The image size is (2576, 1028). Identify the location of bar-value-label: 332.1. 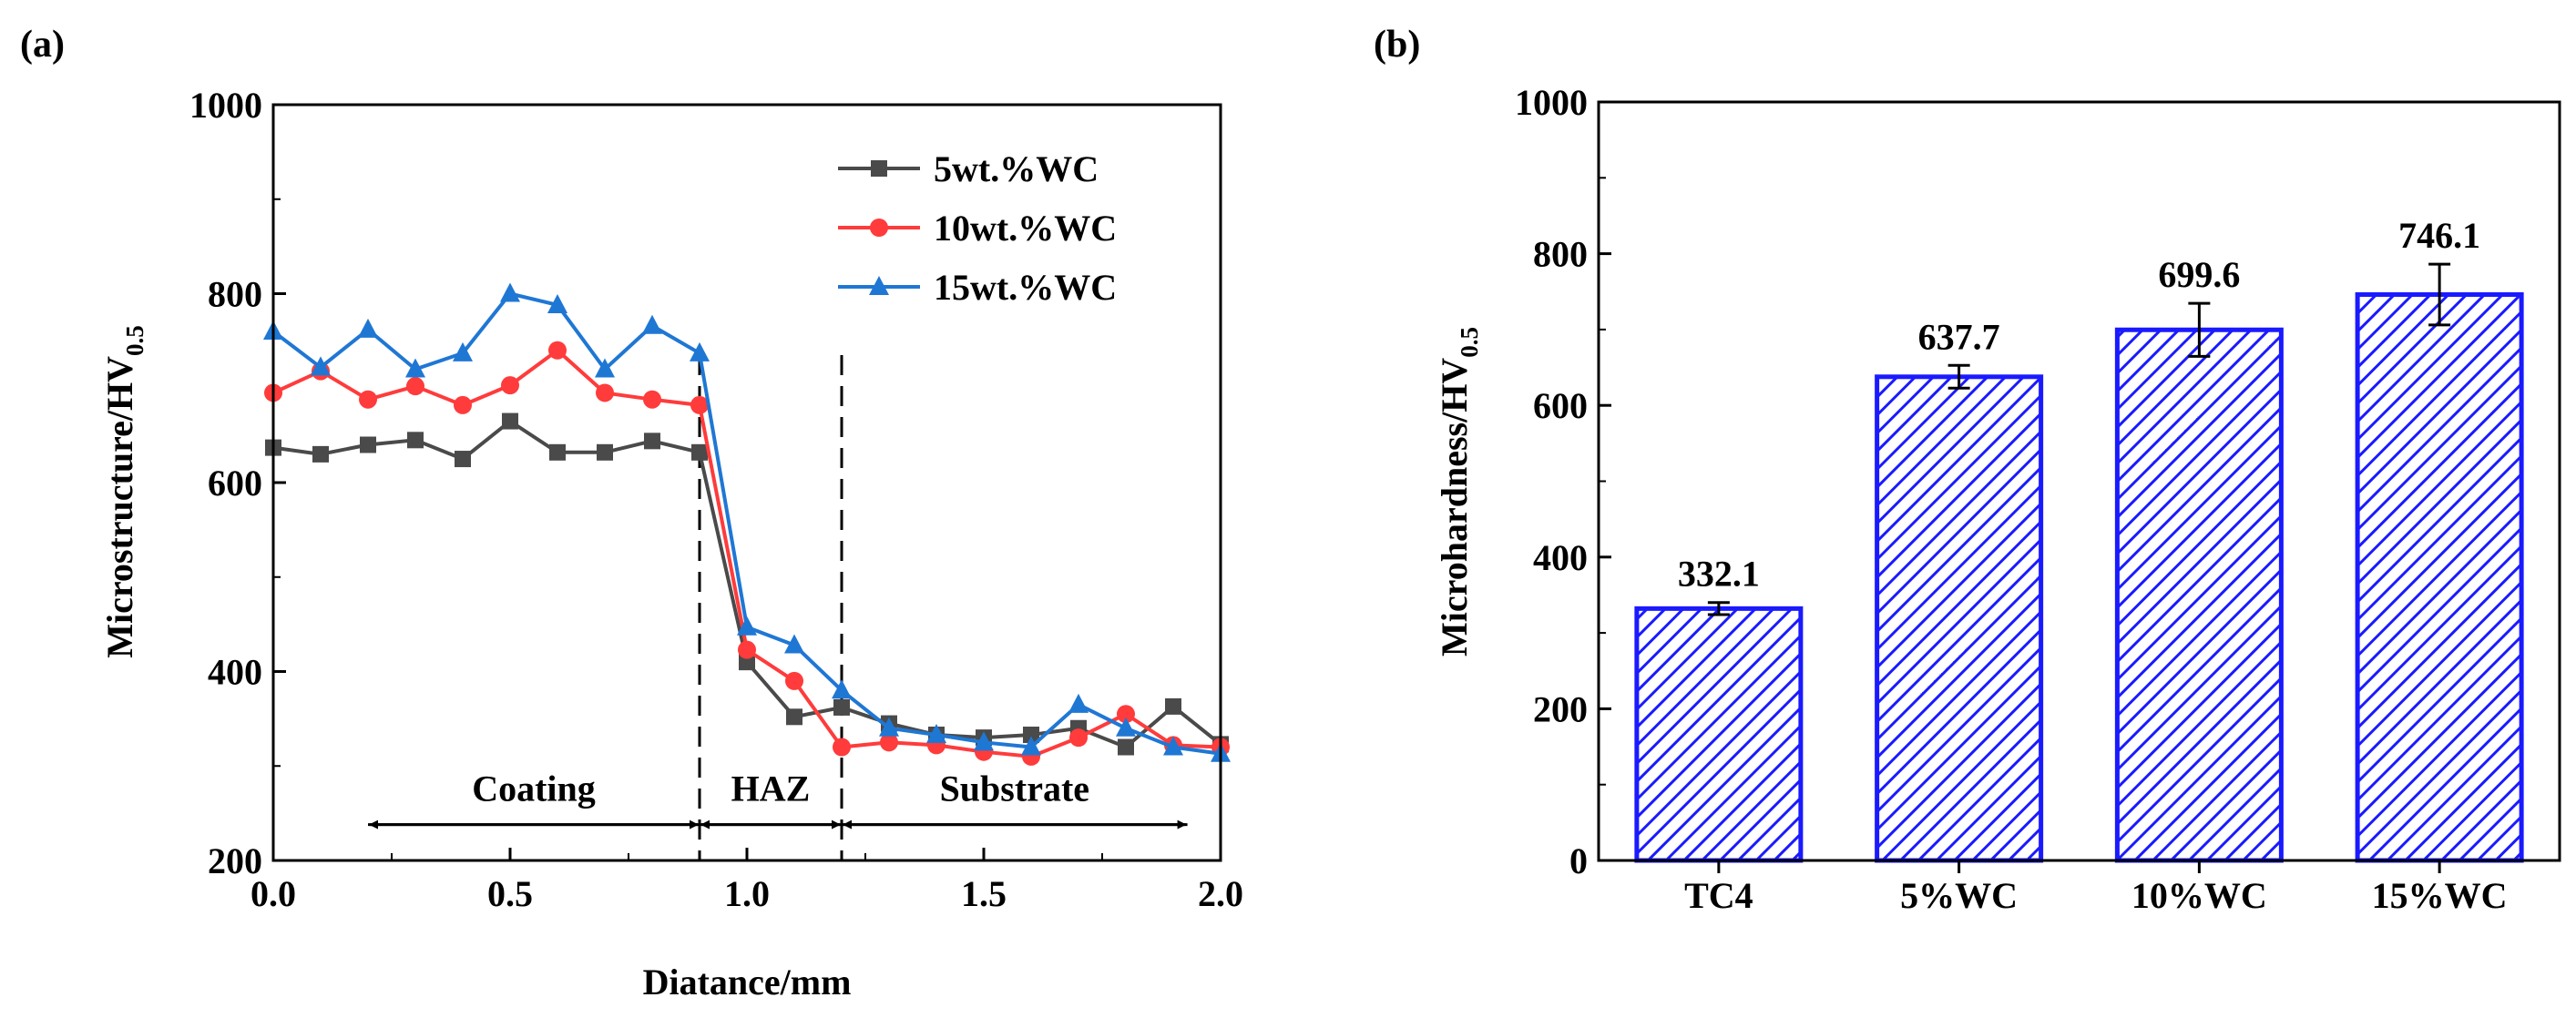
(1719, 574).